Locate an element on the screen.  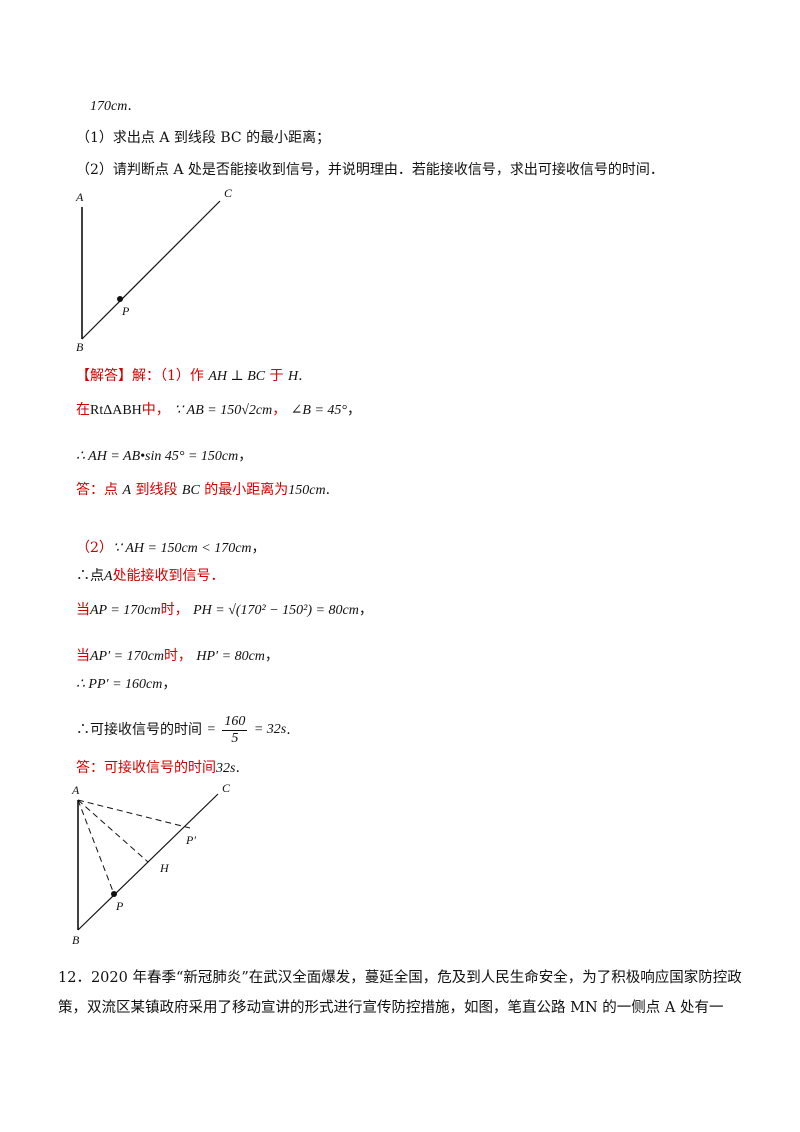
solution-step-3: ∴ AH = AB•sin 45° = 150cm， is located at coordinates (164, 456).